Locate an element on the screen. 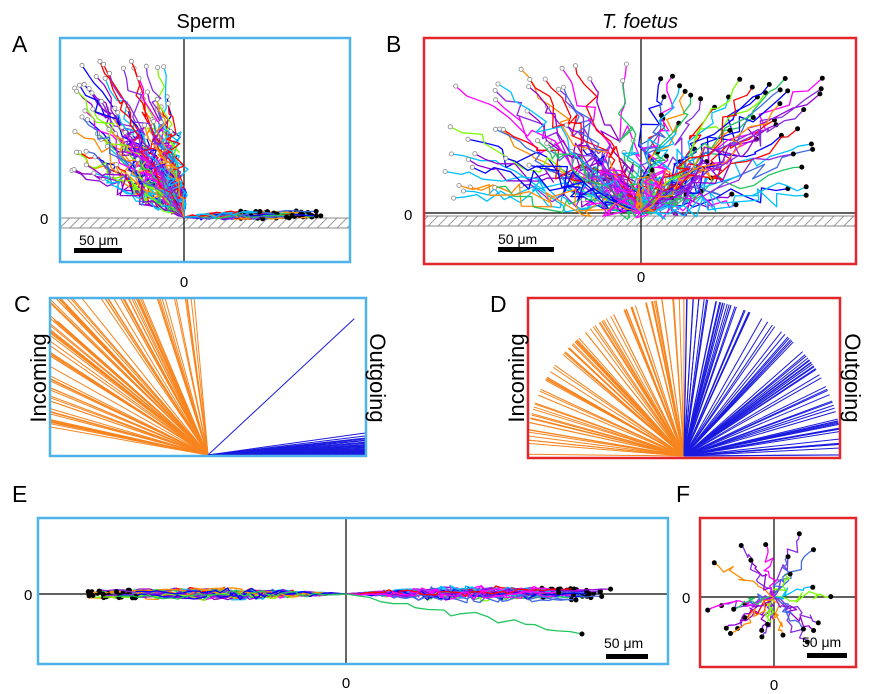 The height and width of the screenshot is (694, 869). panel-c-incoming-label: Incoming is located at coordinates (38, 377).